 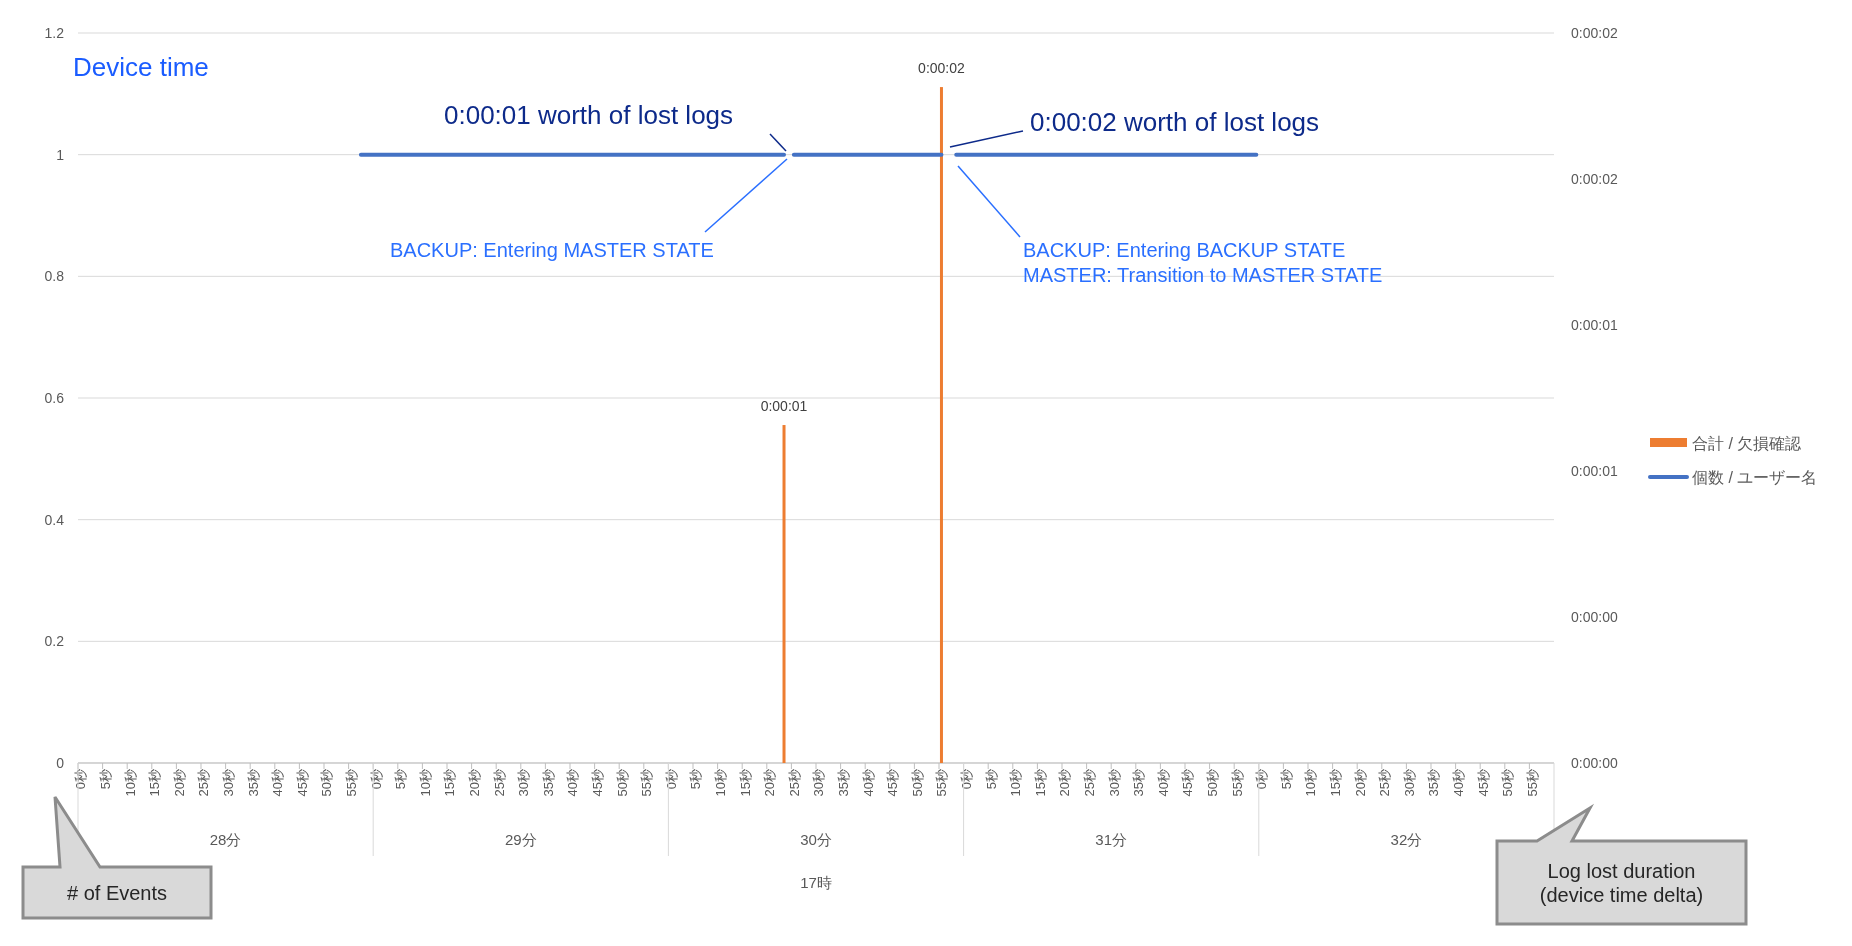 What do you see at coordinates (54, 398) in the screenshot?
I see `y-tick-label: 0.6` at bounding box center [54, 398].